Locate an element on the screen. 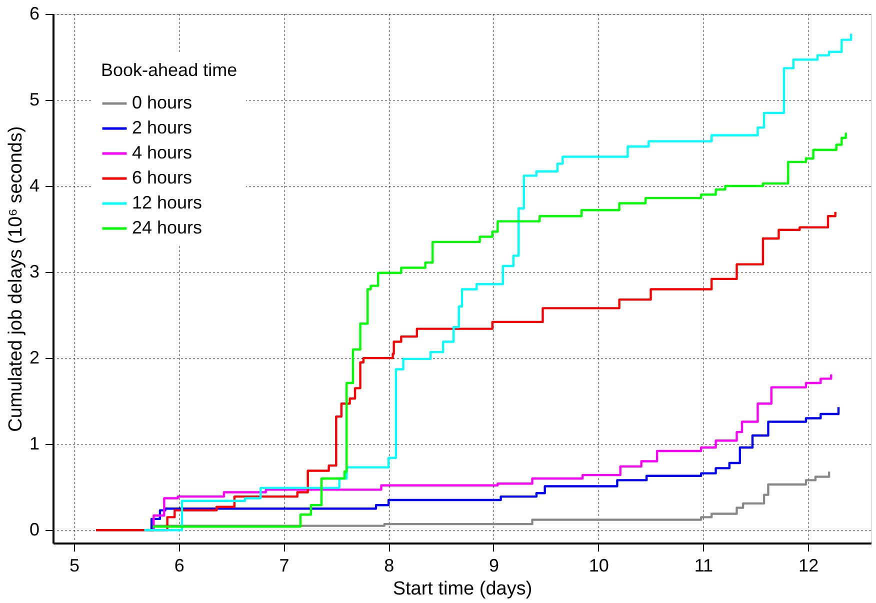 The width and height of the screenshot is (876, 603). legend-label: 24 hours is located at coordinates (167, 228).